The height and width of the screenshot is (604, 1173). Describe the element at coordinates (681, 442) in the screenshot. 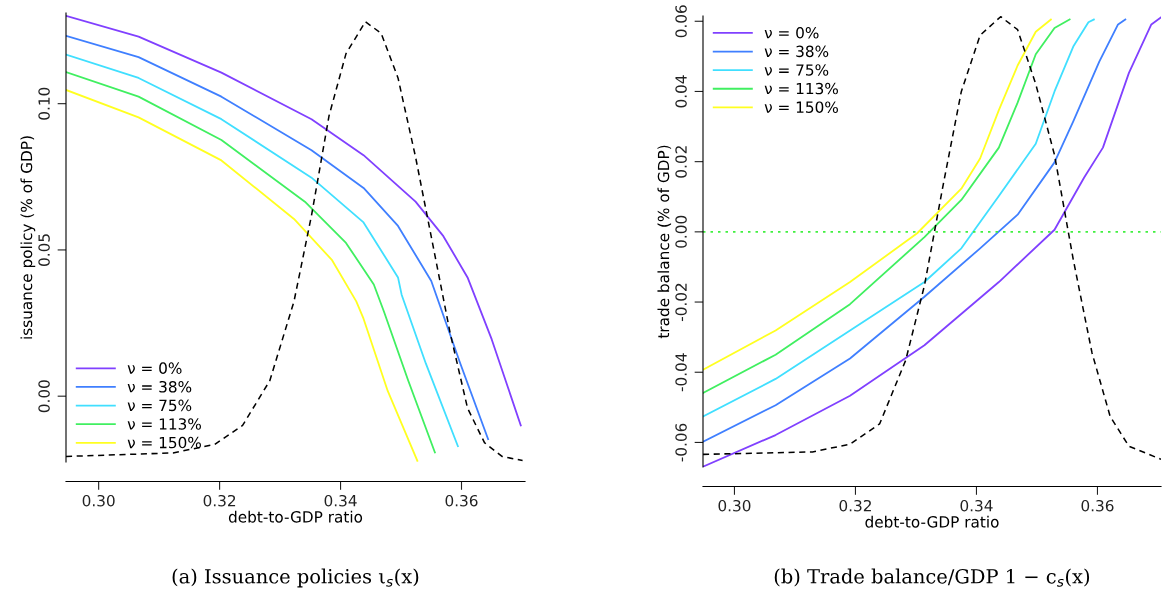

I see `y-tick-label: -0.06` at that location.